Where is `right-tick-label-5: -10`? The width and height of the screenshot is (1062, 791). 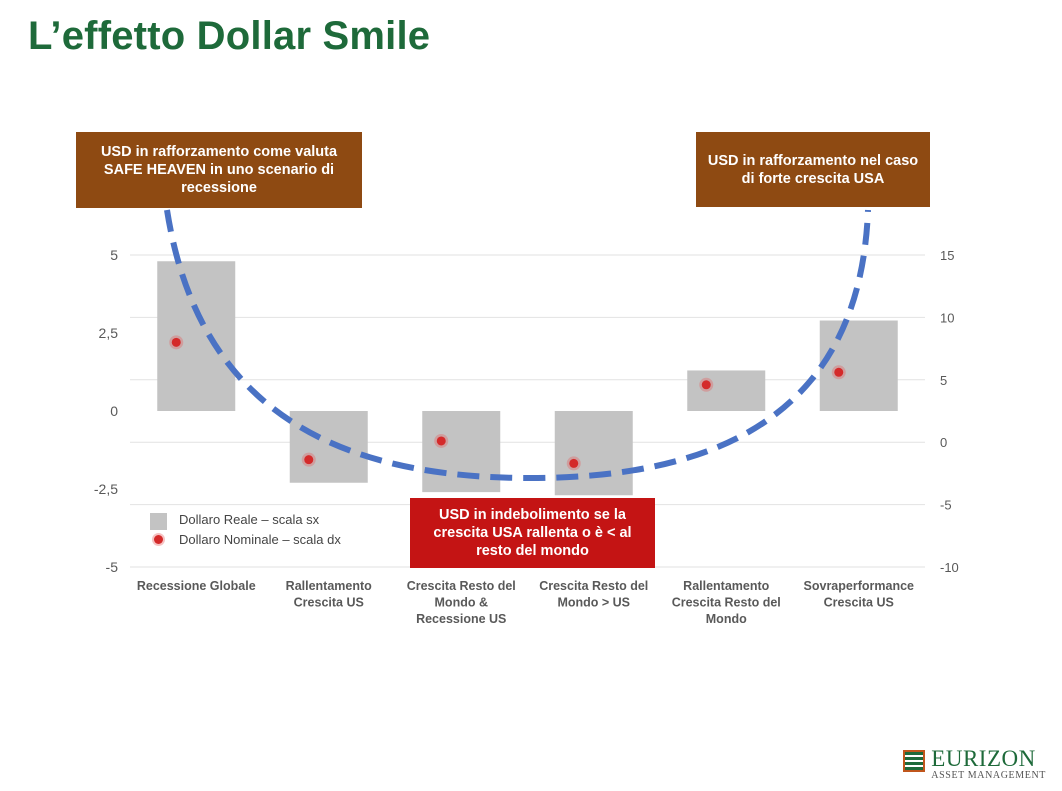
right-tick-label-5: -10 is located at coordinates (949, 567).